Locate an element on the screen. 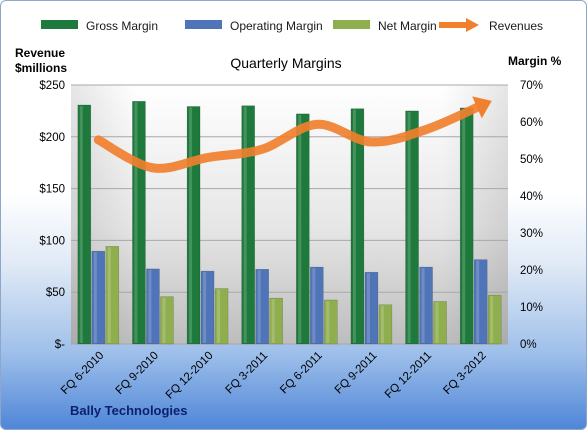  x-tick-label: FQ 6-2011 is located at coordinates (301, 373).